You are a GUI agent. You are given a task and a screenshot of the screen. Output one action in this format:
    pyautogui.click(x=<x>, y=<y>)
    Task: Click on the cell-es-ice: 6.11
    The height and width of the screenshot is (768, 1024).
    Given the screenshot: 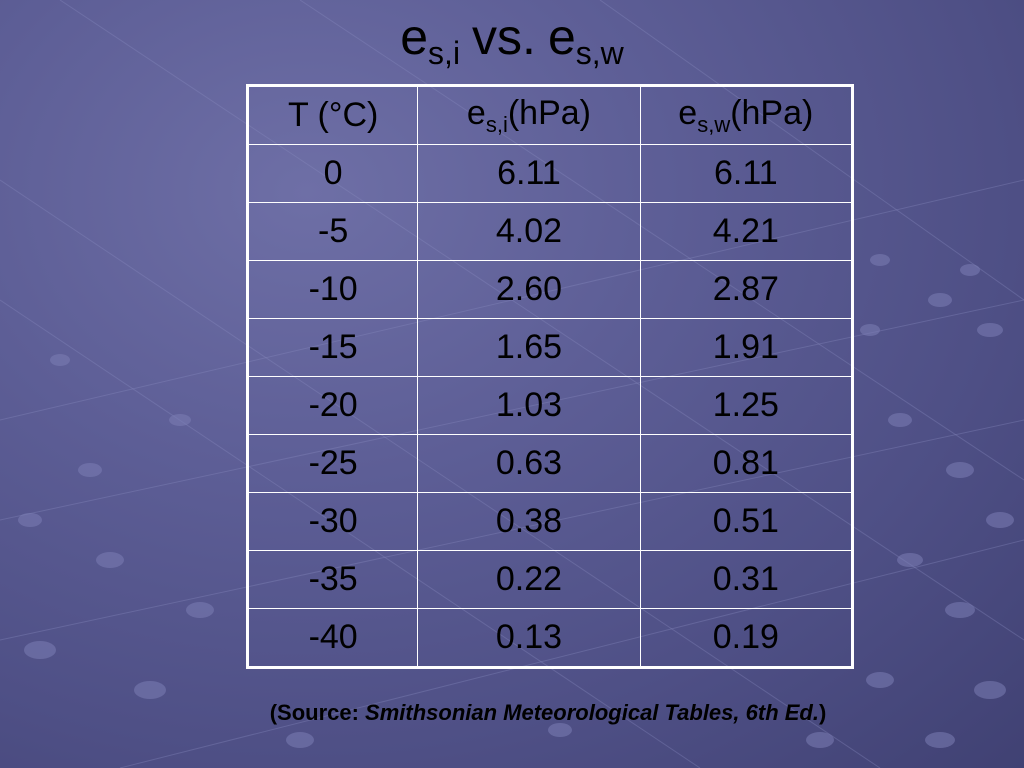 What is the action you would take?
    pyautogui.click(x=529, y=173)
    